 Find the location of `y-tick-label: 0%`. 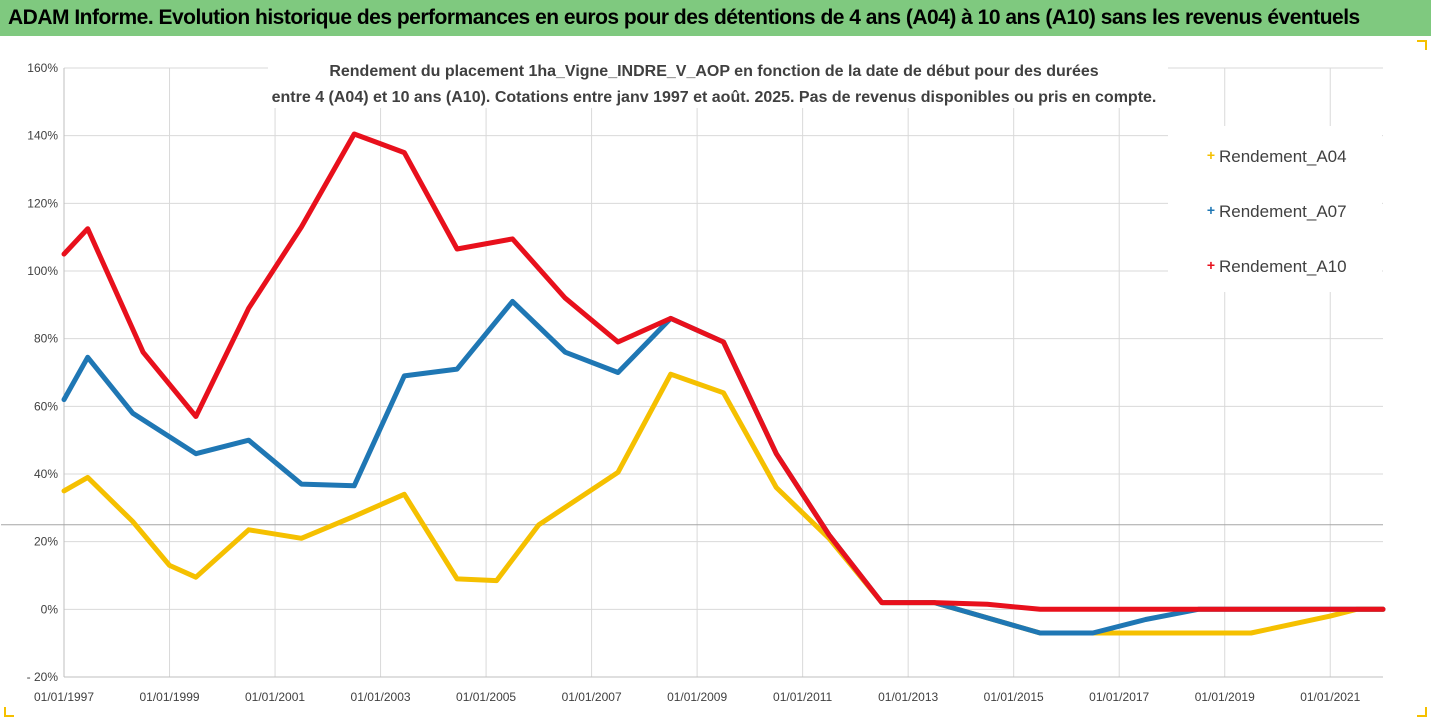

y-tick-label: 0% is located at coordinates (50, 609).